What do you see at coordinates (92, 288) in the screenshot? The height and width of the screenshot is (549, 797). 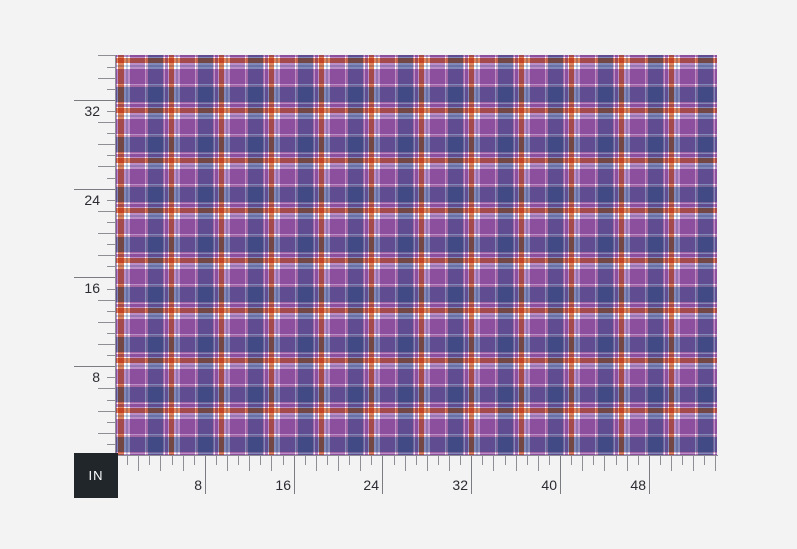 I see `v-ruler-label: 16` at bounding box center [92, 288].